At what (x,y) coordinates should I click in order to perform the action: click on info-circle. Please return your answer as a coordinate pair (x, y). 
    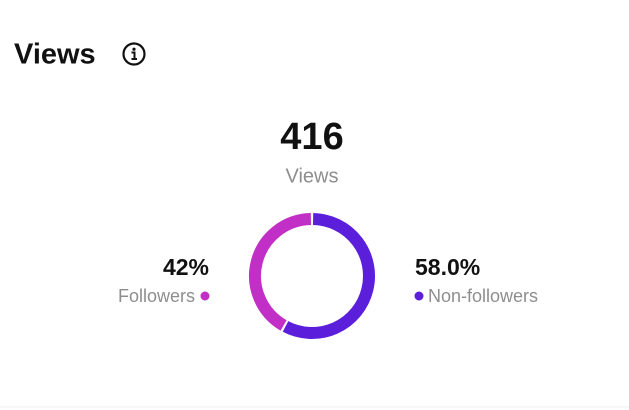
    Looking at the image, I should click on (134, 54).